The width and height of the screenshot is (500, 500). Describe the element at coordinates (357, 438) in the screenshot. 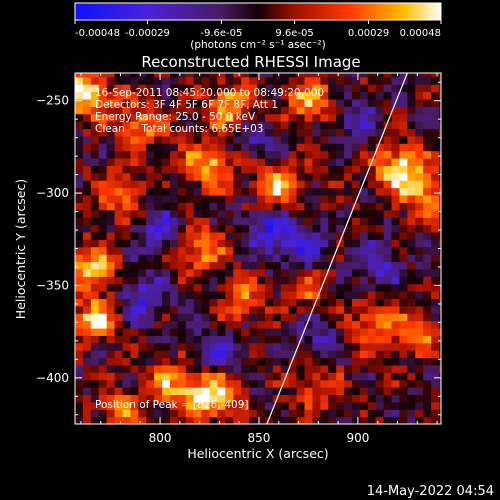

I see `x-tick-label: 900` at that location.